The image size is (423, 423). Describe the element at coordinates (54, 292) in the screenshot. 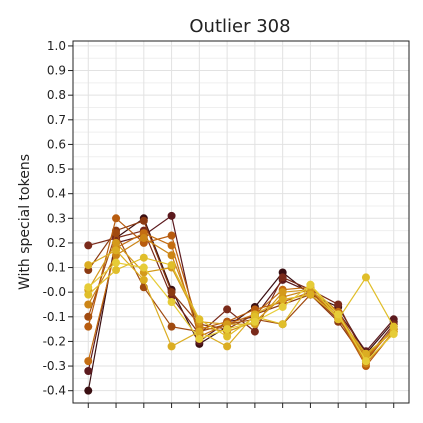

I see `y-tick-label: -0.0` at that location.